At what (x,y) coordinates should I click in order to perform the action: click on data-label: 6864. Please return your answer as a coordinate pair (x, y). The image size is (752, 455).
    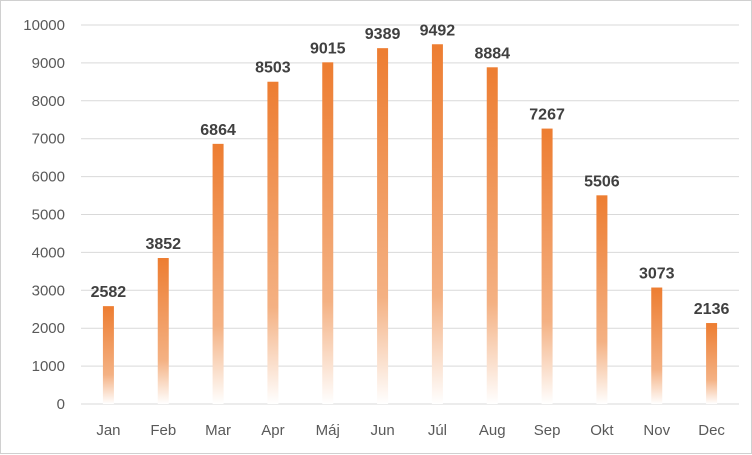
    Looking at the image, I should click on (218, 130).